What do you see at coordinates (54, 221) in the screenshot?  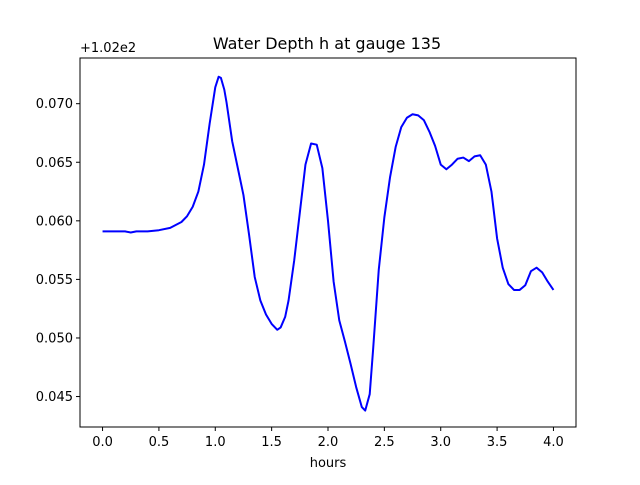 I see `y-tick-label: 0.060` at bounding box center [54, 221].